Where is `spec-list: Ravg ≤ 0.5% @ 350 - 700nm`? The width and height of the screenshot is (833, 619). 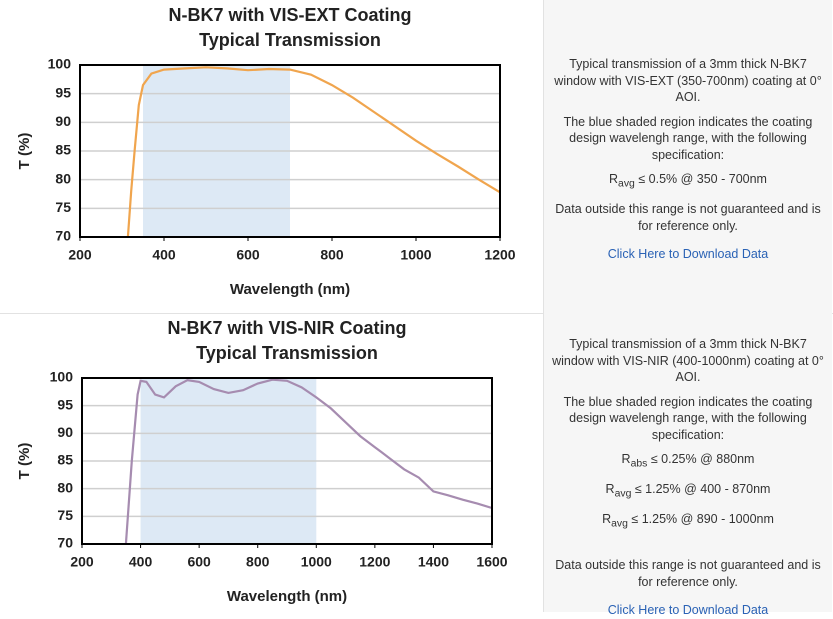
spec-list: Ravg ≤ 0.5% @ 350 - 700nm is located at coordinates (688, 182).